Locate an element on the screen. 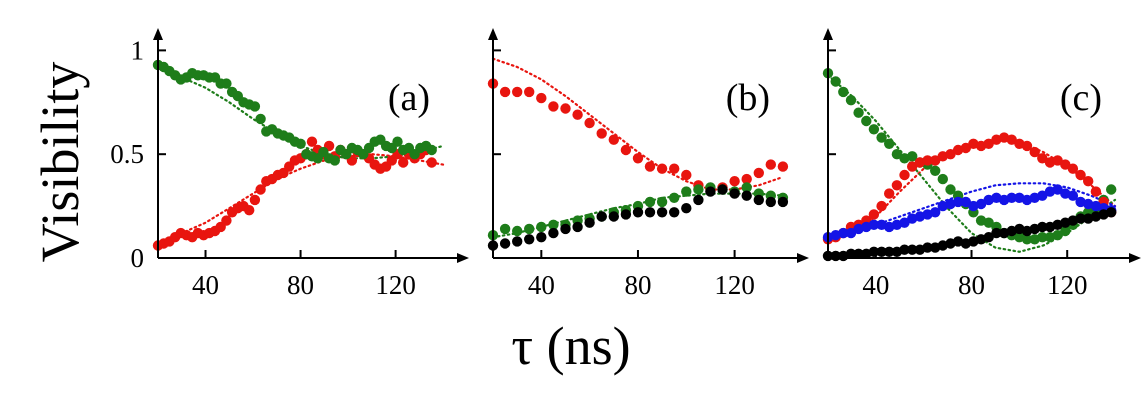 This screenshot has width=1143, height=412. y-tick-label: 0.5 is located at coordinates (127, 154).